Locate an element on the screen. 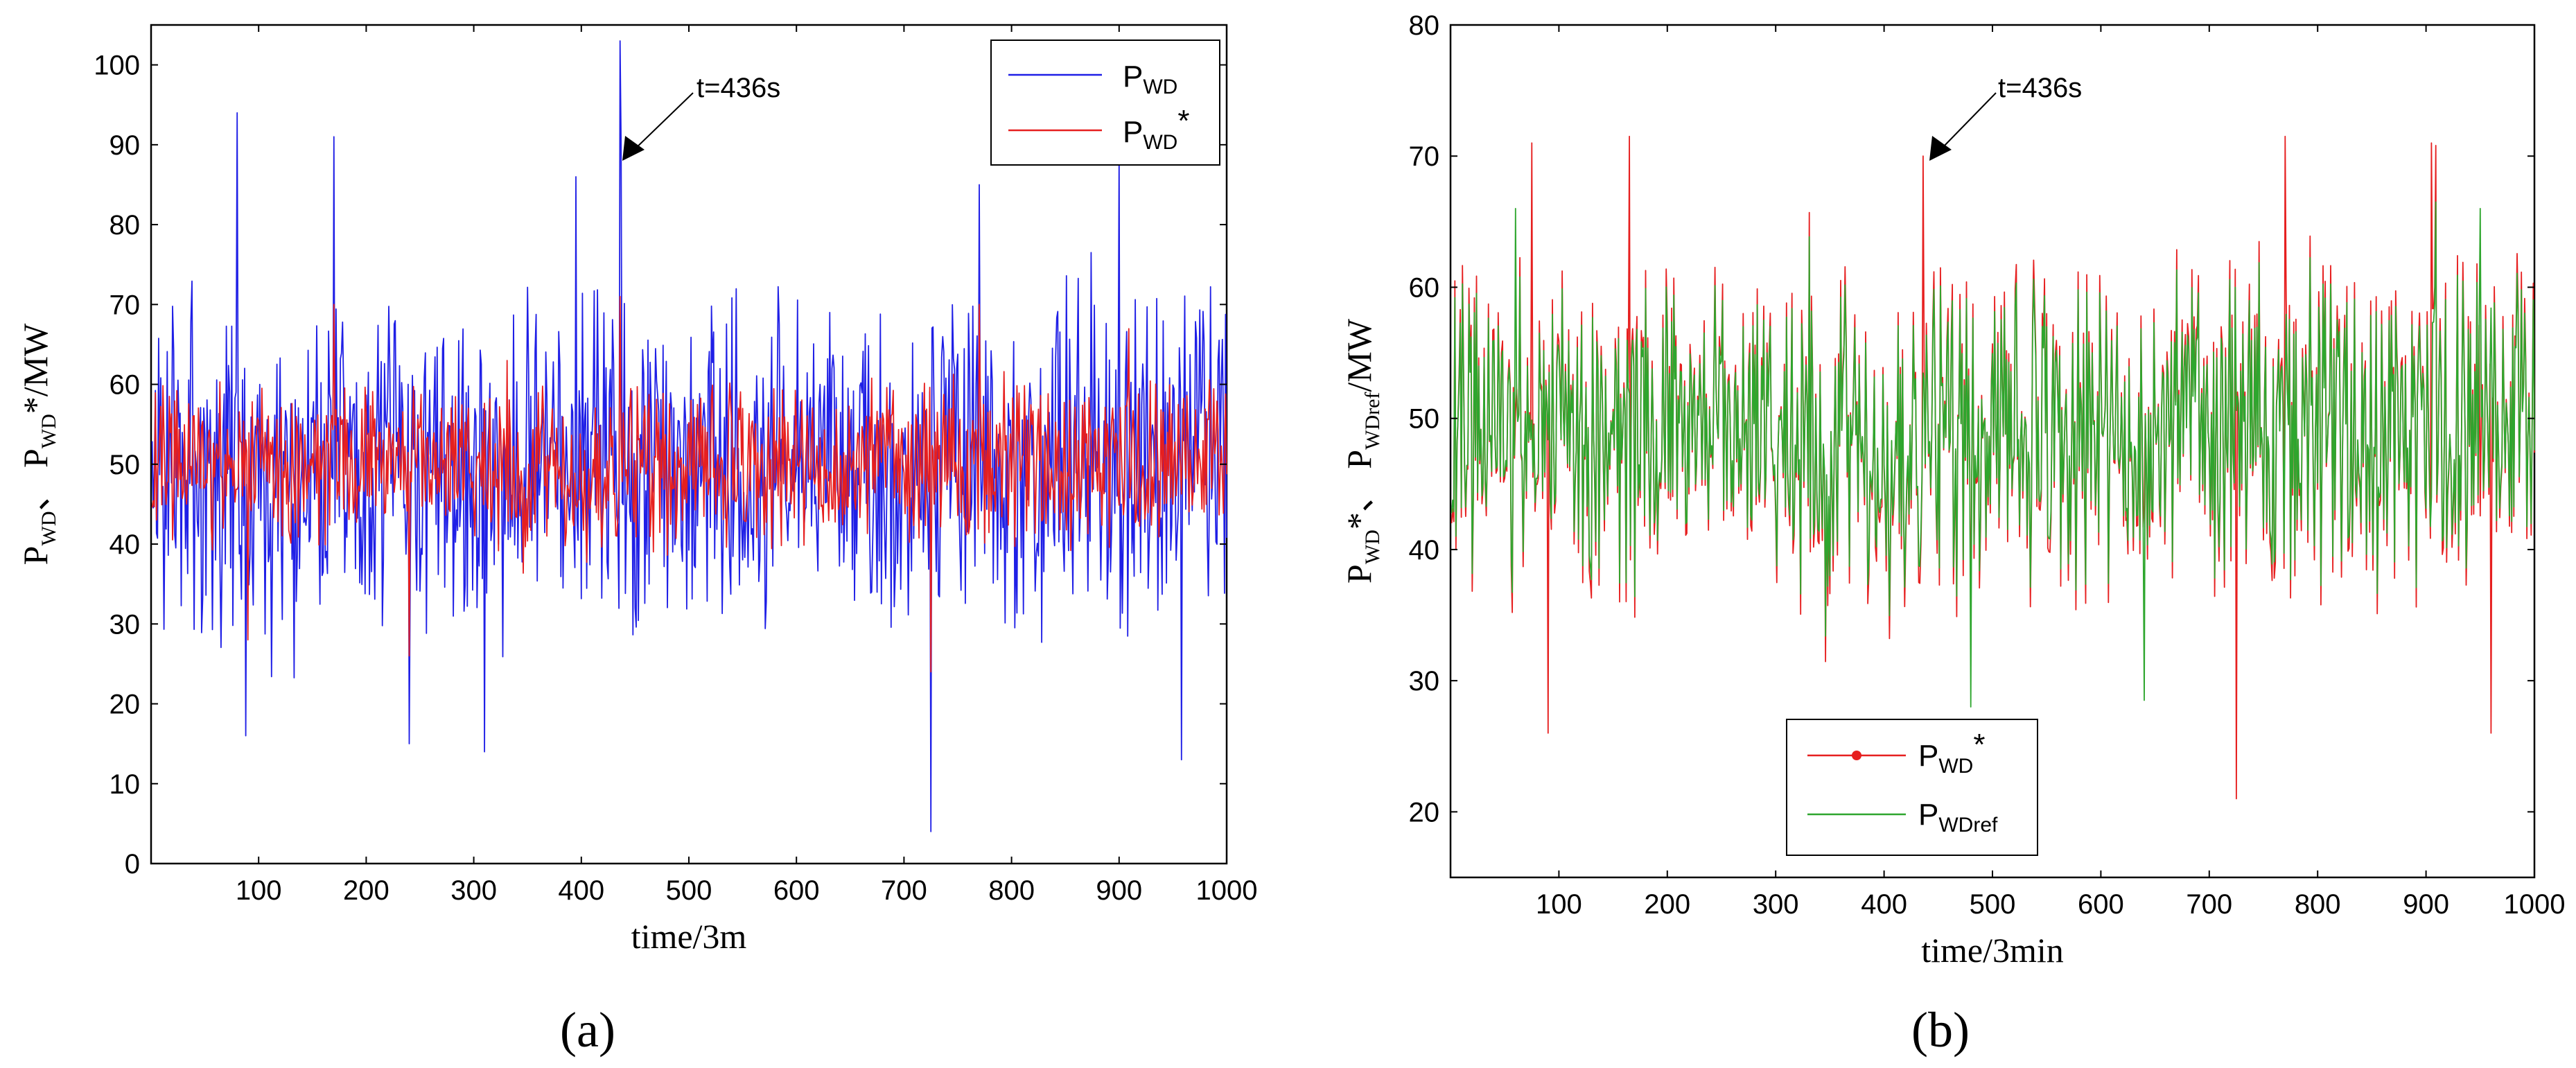 The height and width of the screenshot is (1068, 2576). panel-b-x-tick-label-900: 900 is located at coordinates (2426, 904).